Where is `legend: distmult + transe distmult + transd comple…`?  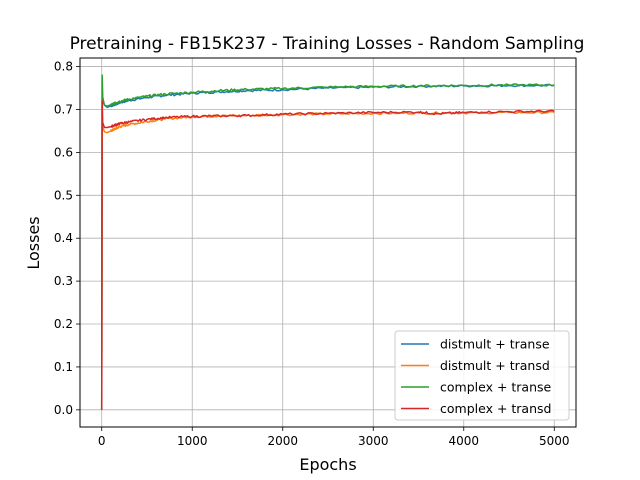 legend: distmult + transe distmult + transd comple… is located at coordinates (482, 375).